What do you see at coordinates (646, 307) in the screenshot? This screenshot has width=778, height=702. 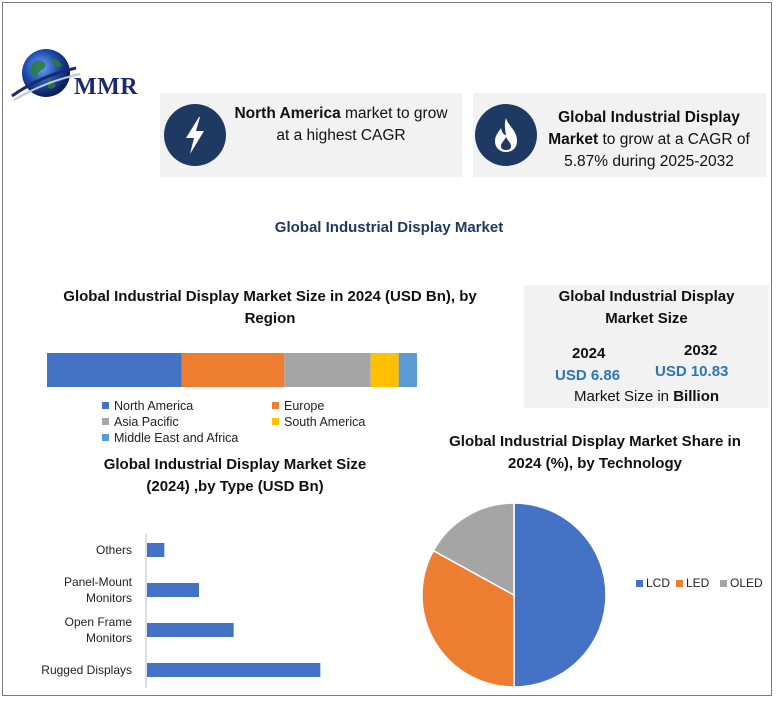 I see `market-size-title: Global Industrial Display Market Size` at bounding box center [646, 307].